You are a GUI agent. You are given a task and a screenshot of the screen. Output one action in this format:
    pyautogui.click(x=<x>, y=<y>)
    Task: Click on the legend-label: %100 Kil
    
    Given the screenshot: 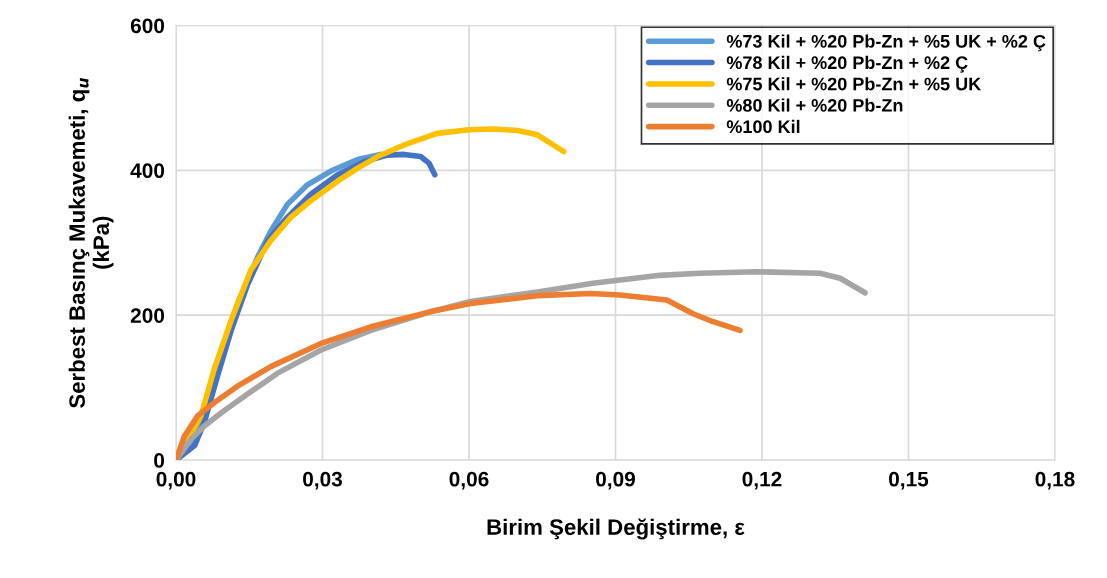 What is the action you would take?
    pyautogui.click(x=763, y=126)
    